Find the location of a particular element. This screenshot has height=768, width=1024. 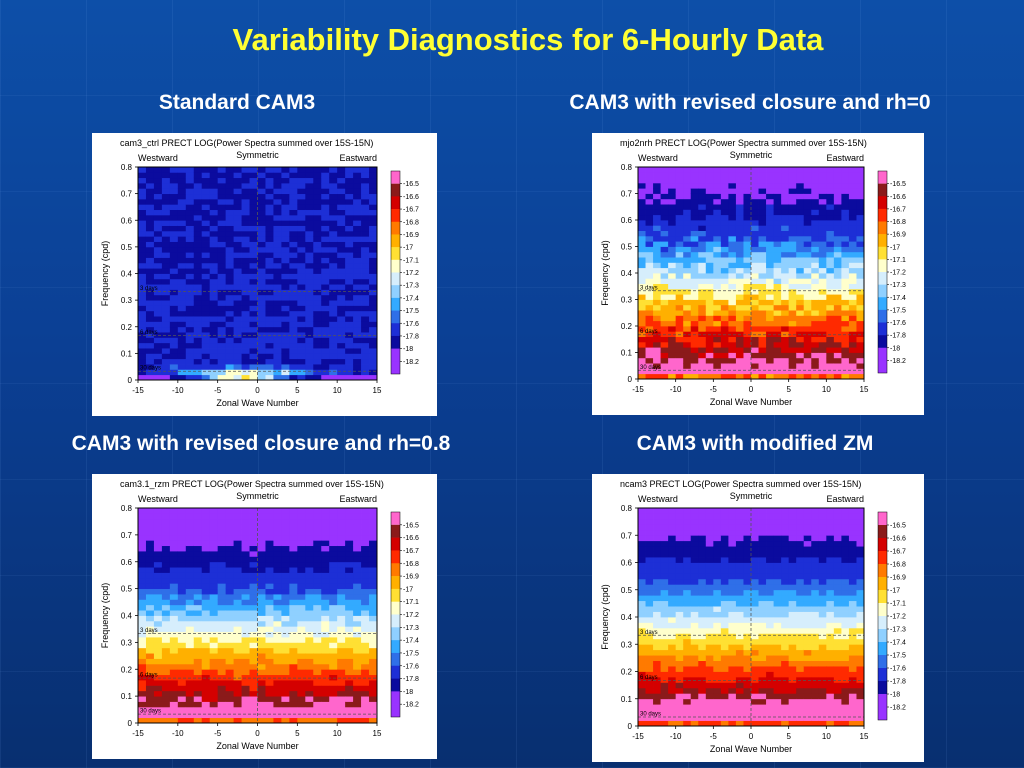

y-tick-label: 0.1 is located at coordinates (627, 353).